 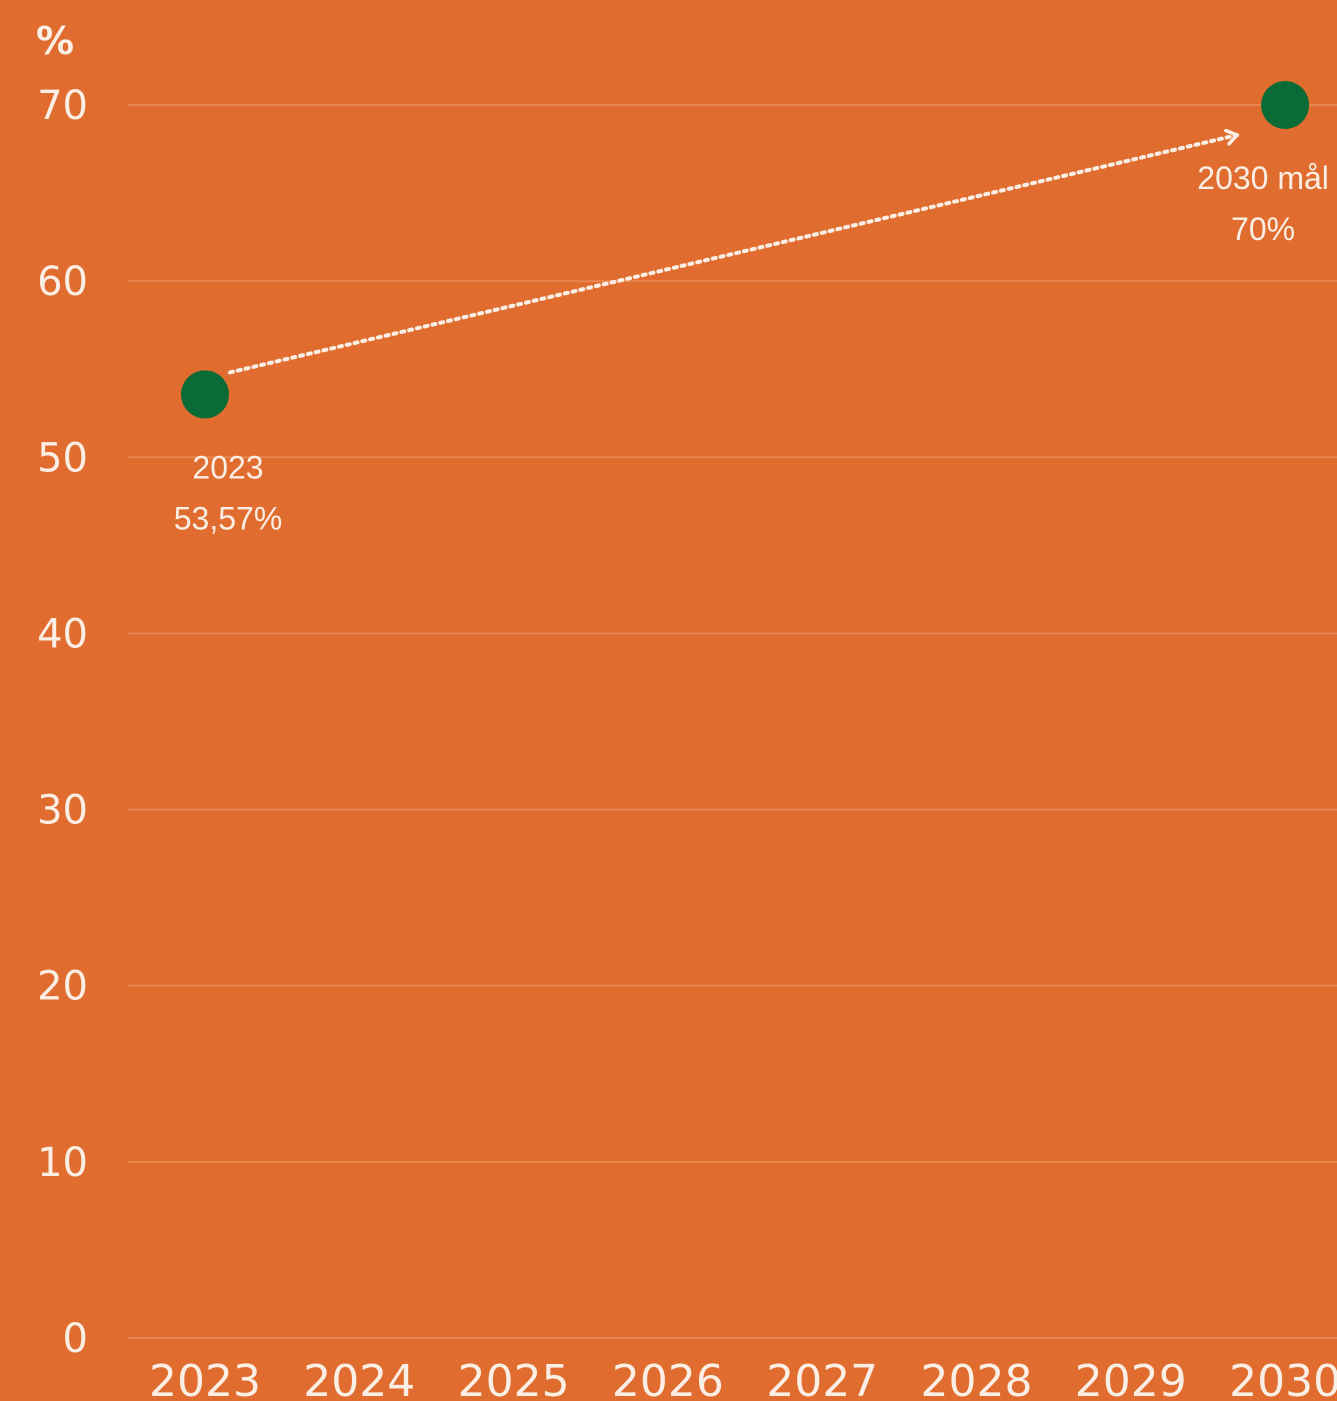 What do you see at coordinates (359, 1378) in the screenshot?
I see `x-tick-label-2024: 2024` at bounding box center [359, 1378].